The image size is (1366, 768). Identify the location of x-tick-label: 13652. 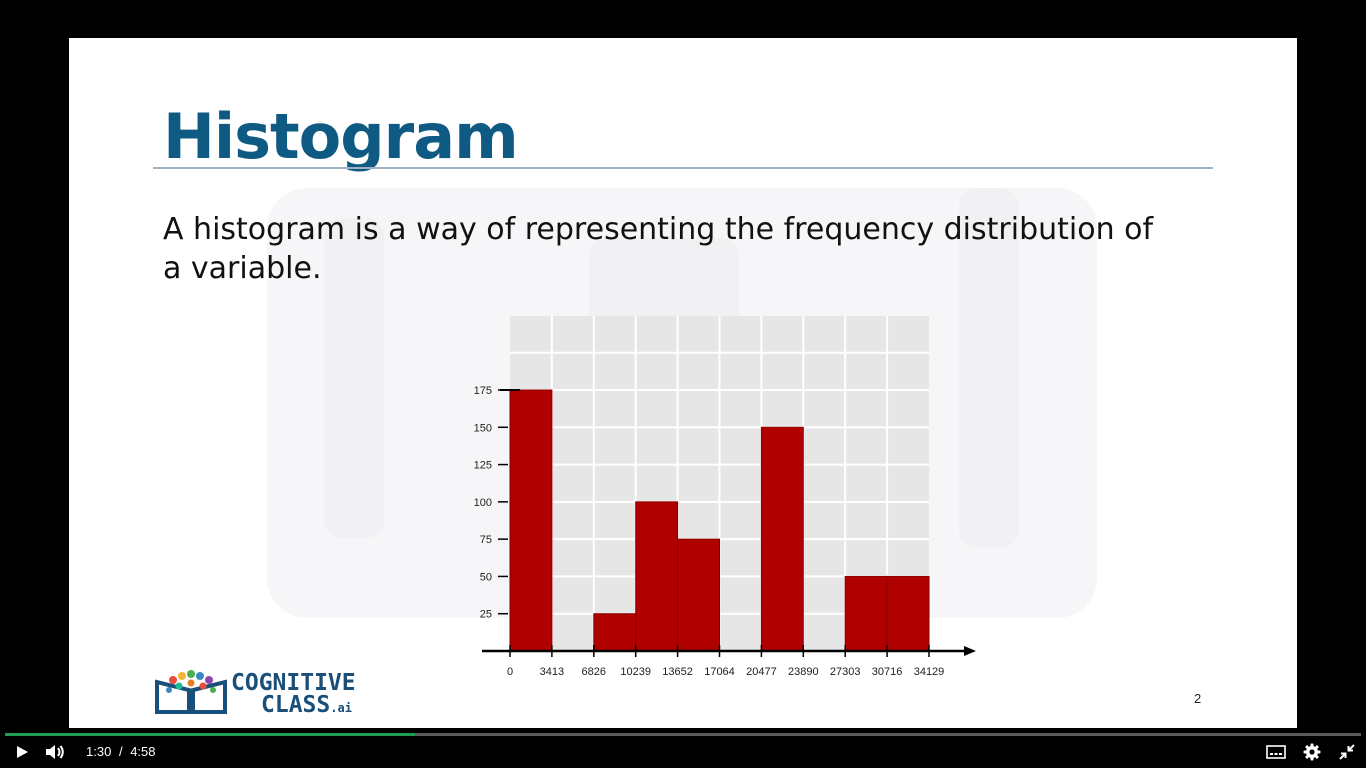
(677, 672).